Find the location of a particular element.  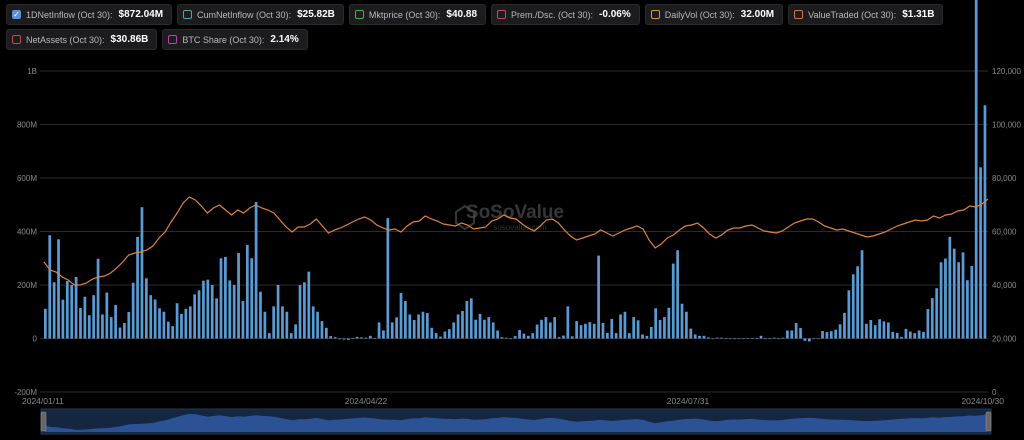

x-tick-label: 2024/07/31 is located at coordinates (688, 401).